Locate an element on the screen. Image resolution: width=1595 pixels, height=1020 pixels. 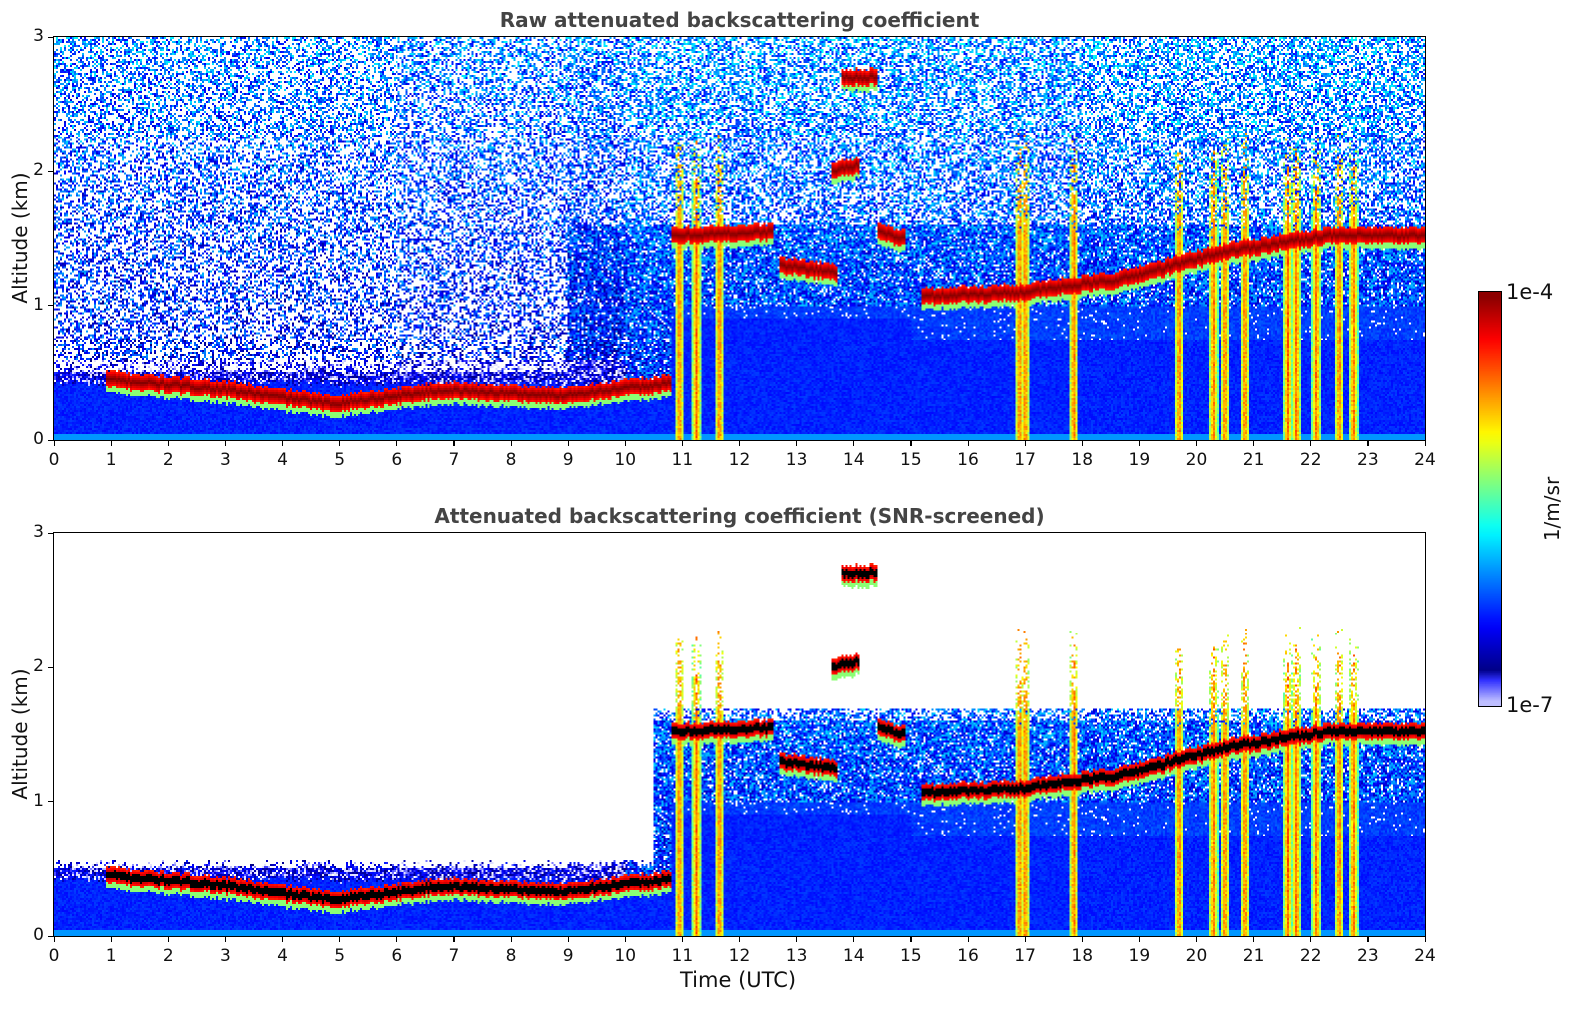
colorbar is located at coordinates (1490, 499).